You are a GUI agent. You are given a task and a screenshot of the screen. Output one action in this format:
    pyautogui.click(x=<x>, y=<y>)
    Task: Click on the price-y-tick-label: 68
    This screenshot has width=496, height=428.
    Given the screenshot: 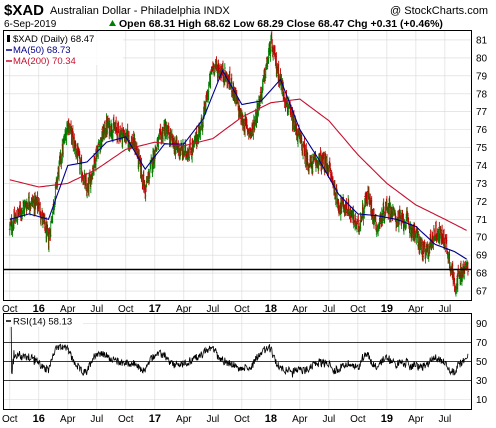 What is the action you would take?
    pyautogui.click(x=482, y=274)
    